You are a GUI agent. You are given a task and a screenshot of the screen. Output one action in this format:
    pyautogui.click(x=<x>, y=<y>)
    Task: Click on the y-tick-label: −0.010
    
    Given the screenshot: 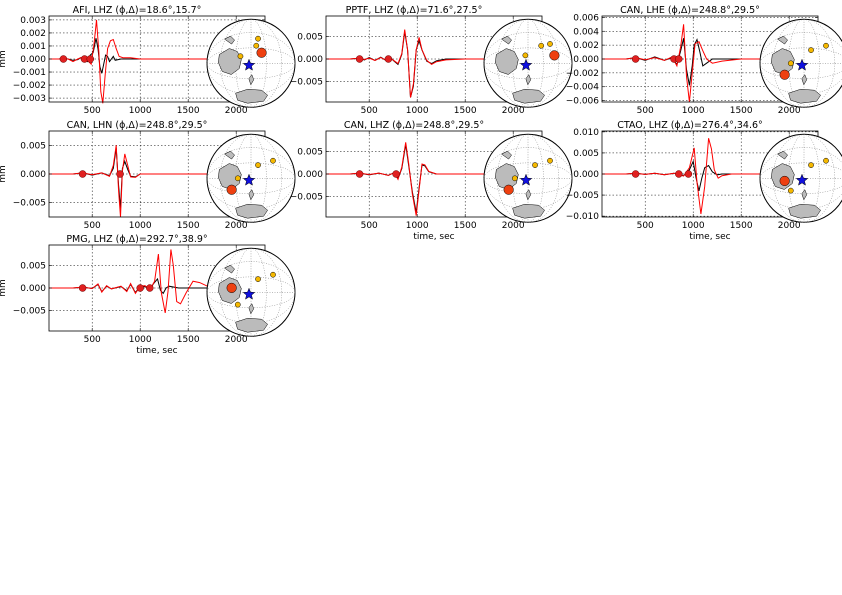 What is the action you would take?
    pyautogui.click(x=583, y=217)
    